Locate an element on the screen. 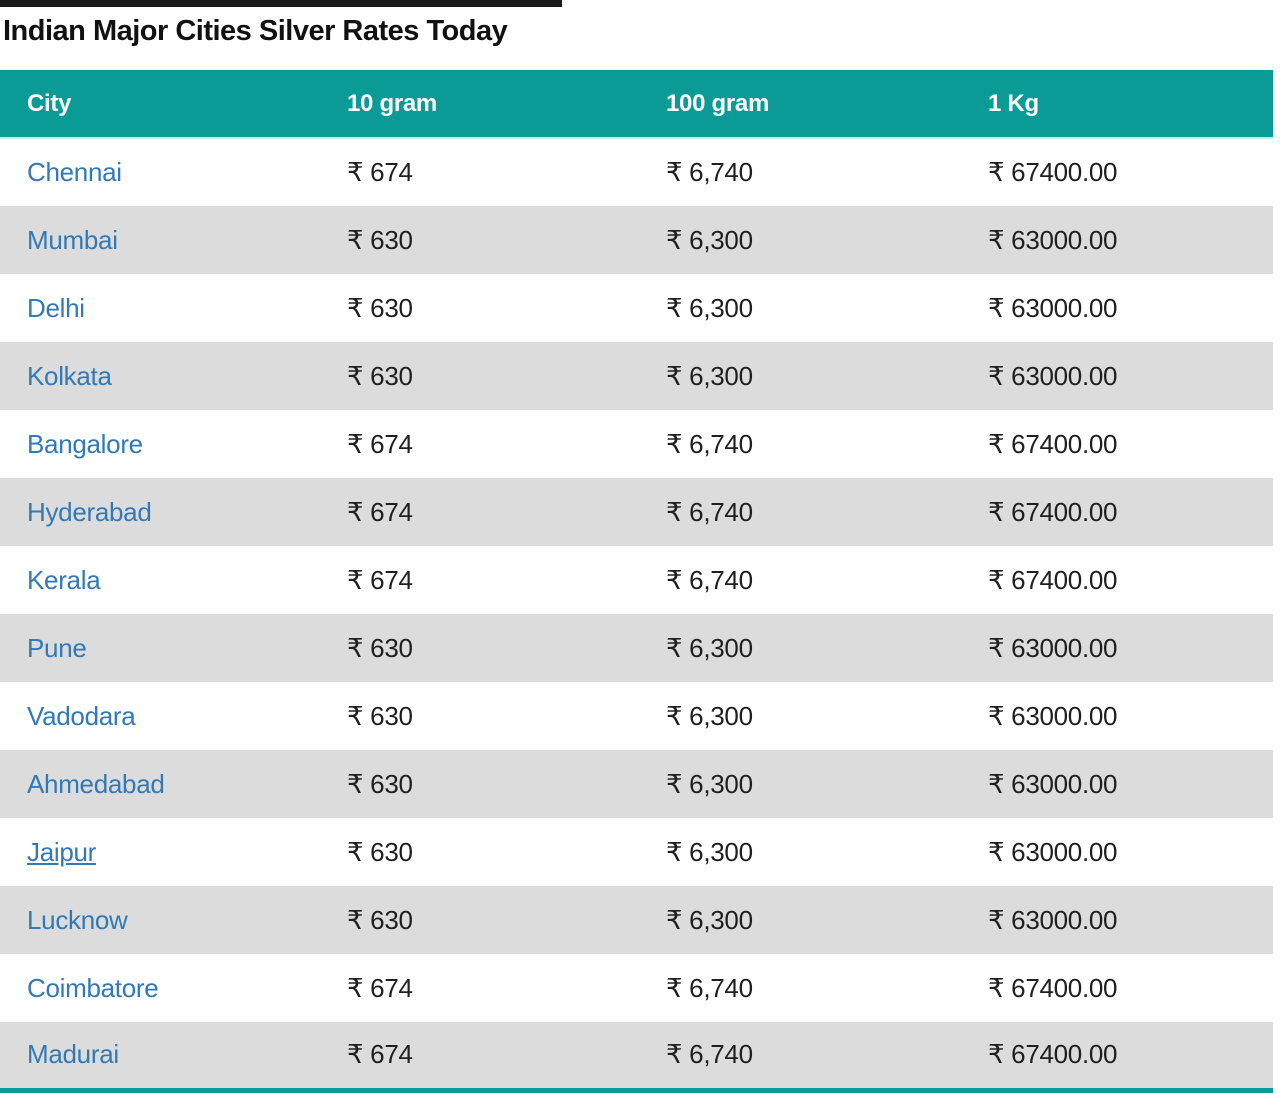 This screenshot has width=1280, height=1093. city-cell: Lucknow is located at coordinates (160, 920).